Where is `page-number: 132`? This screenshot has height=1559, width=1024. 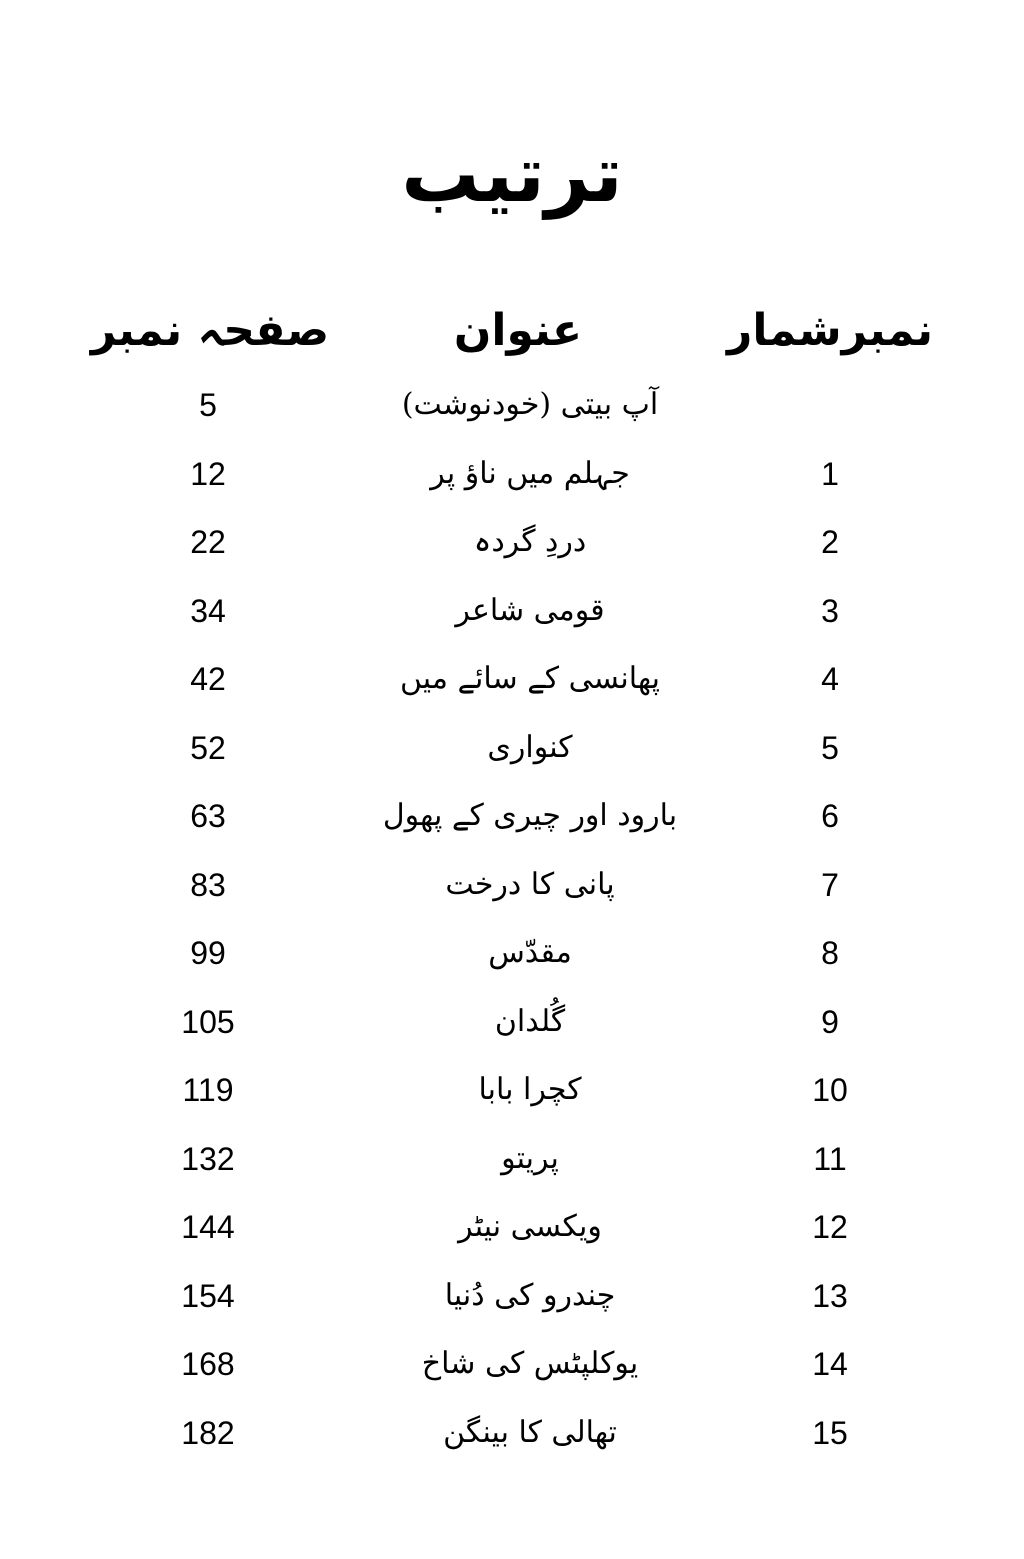
page-number: 132 is located at coordinates (208, 1158).